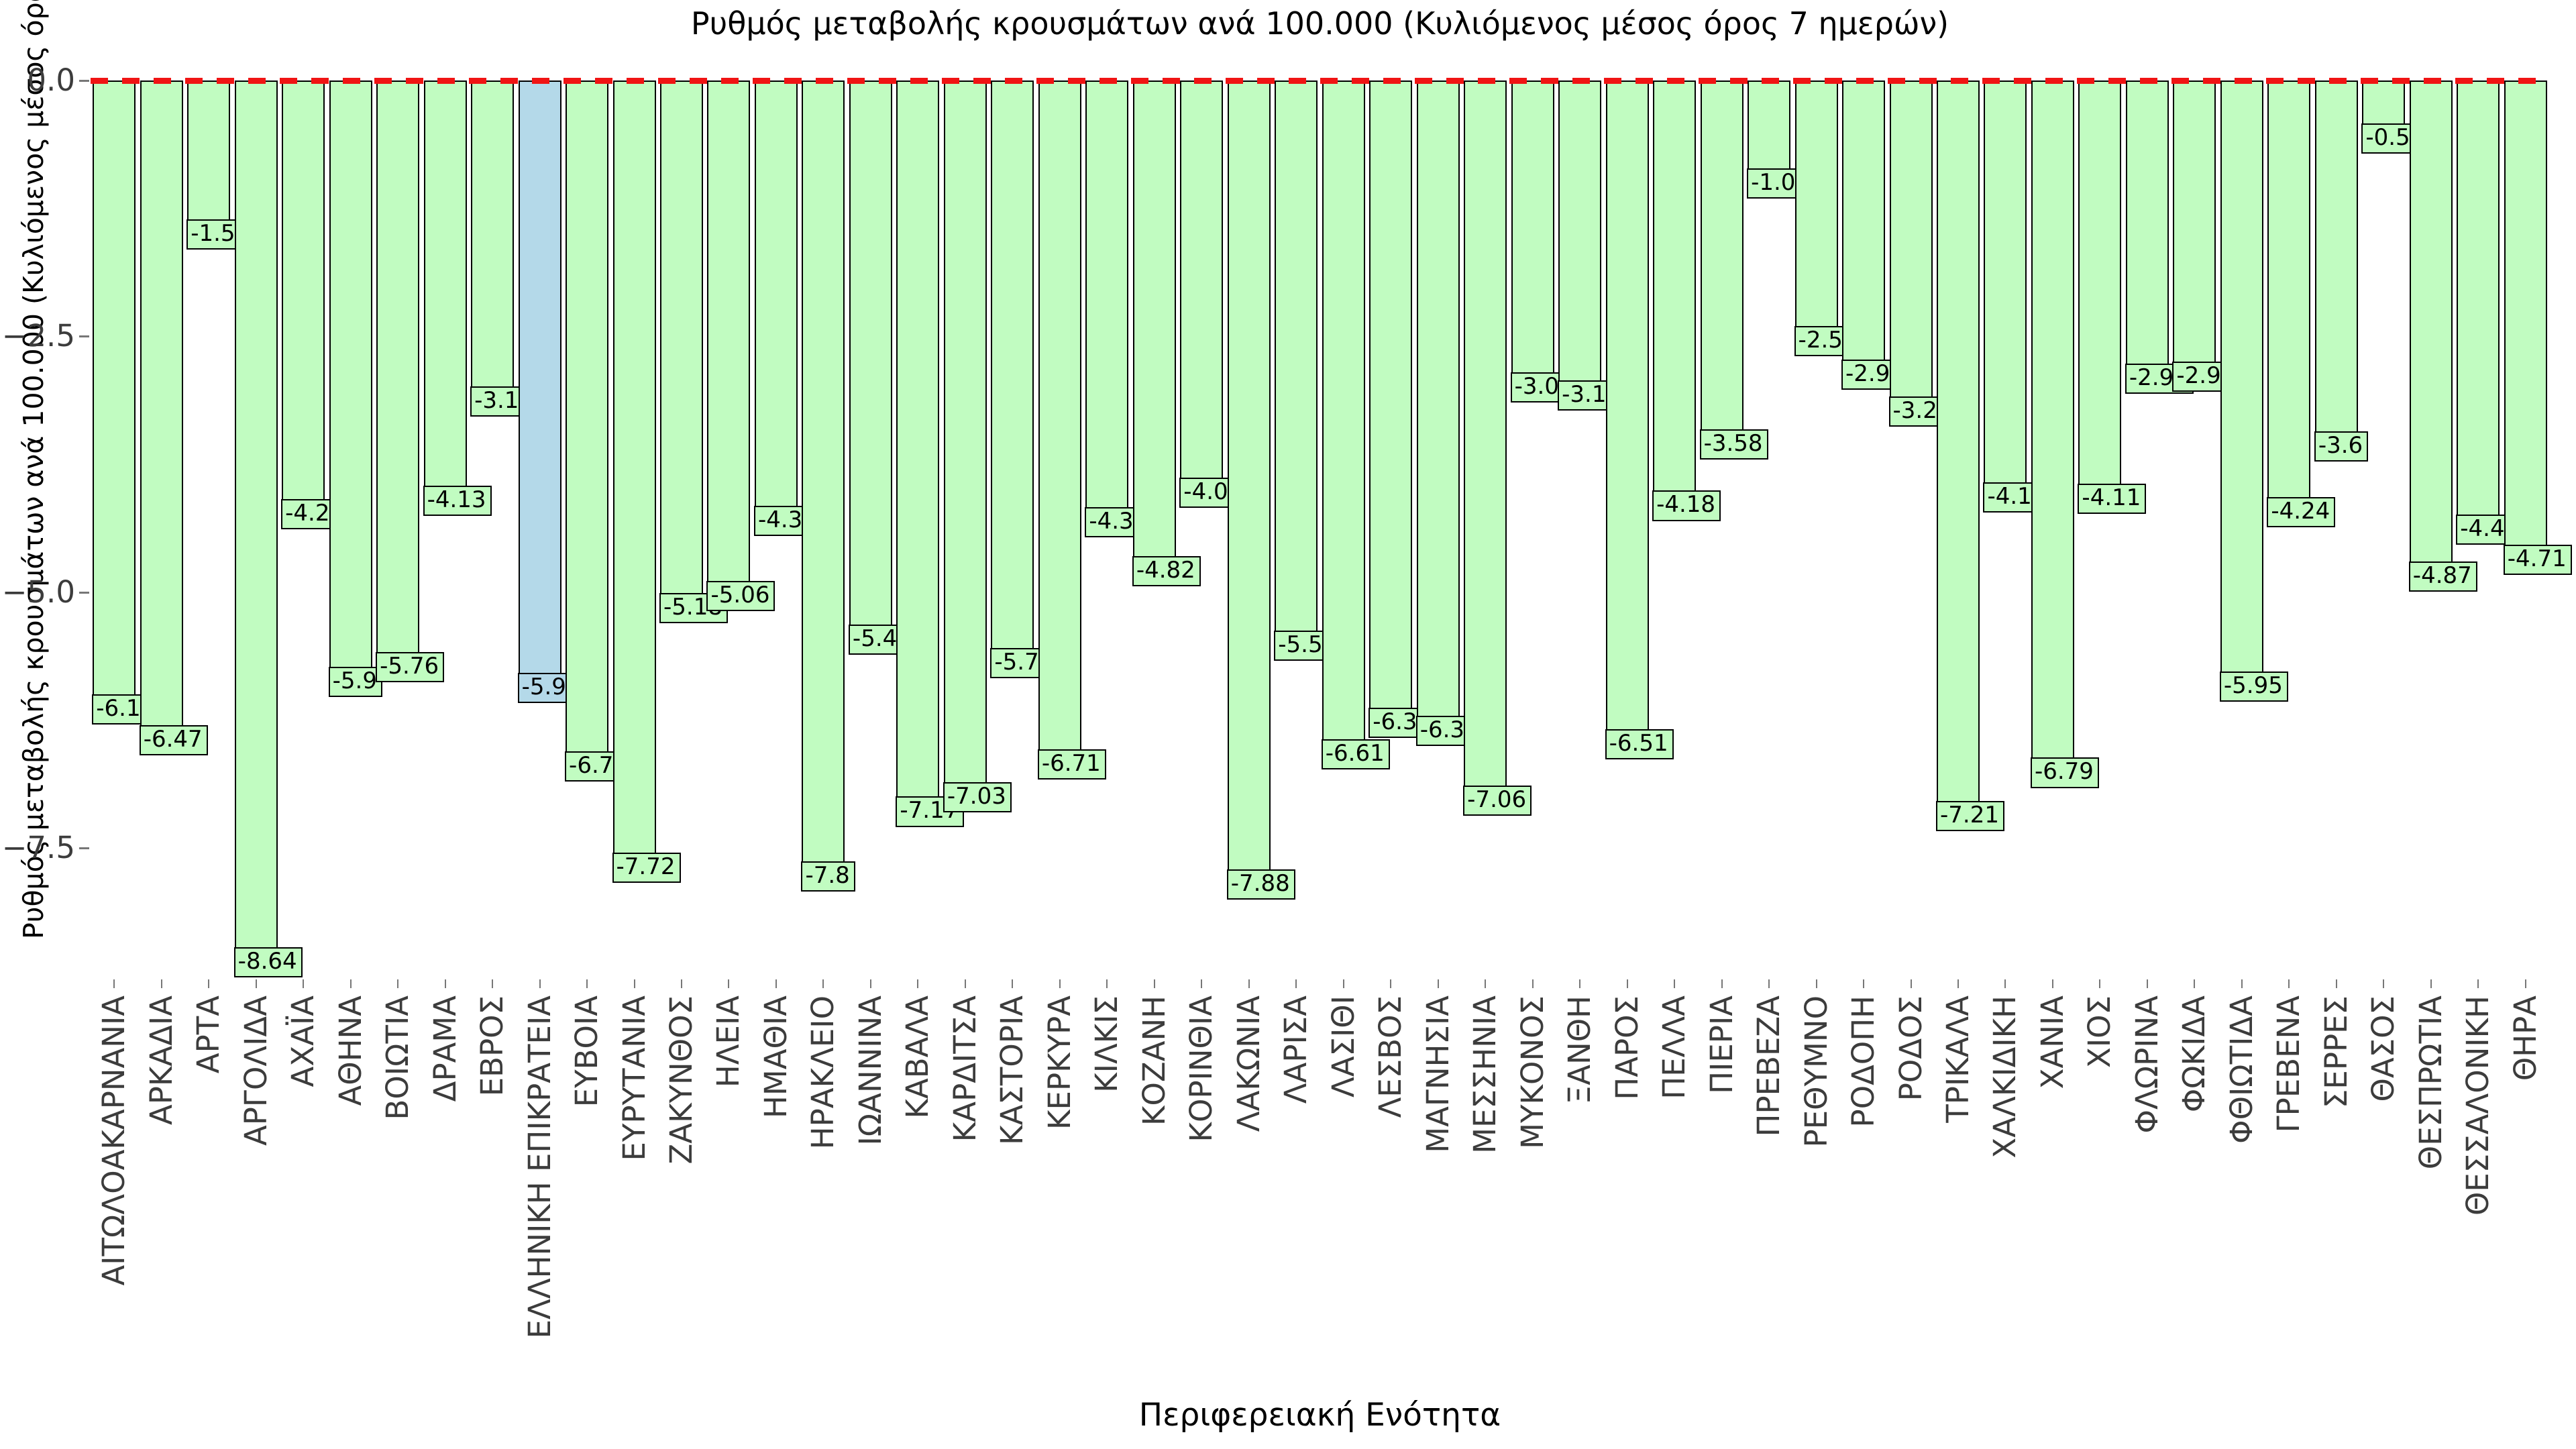 The image size is (2576, 1449). What do you see at coordinates (1868, 235) in the screenshot?
I see `bar: -2.9` at bounding box center [1868, 235].